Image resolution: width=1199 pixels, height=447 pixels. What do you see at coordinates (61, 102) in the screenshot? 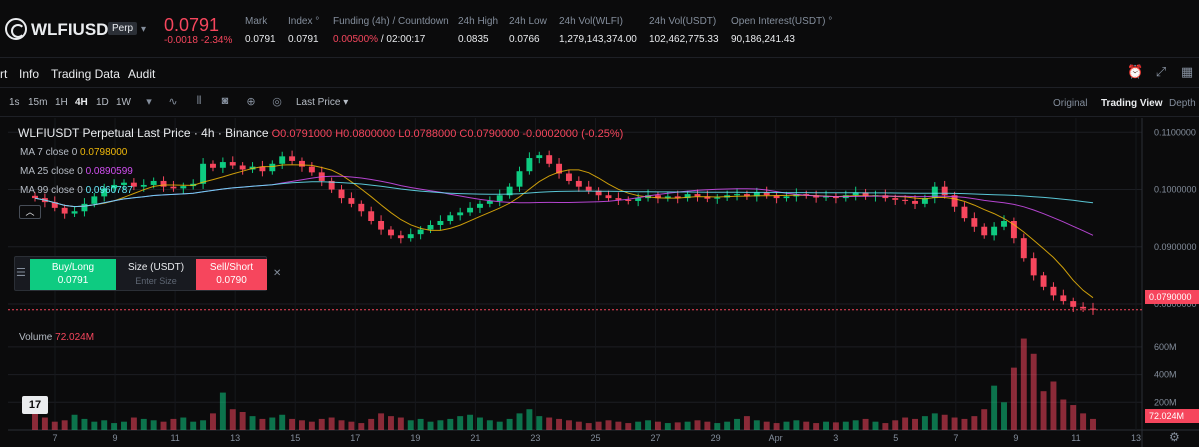
I see `interval-1h: 1H` at bounding box center [61, 102].